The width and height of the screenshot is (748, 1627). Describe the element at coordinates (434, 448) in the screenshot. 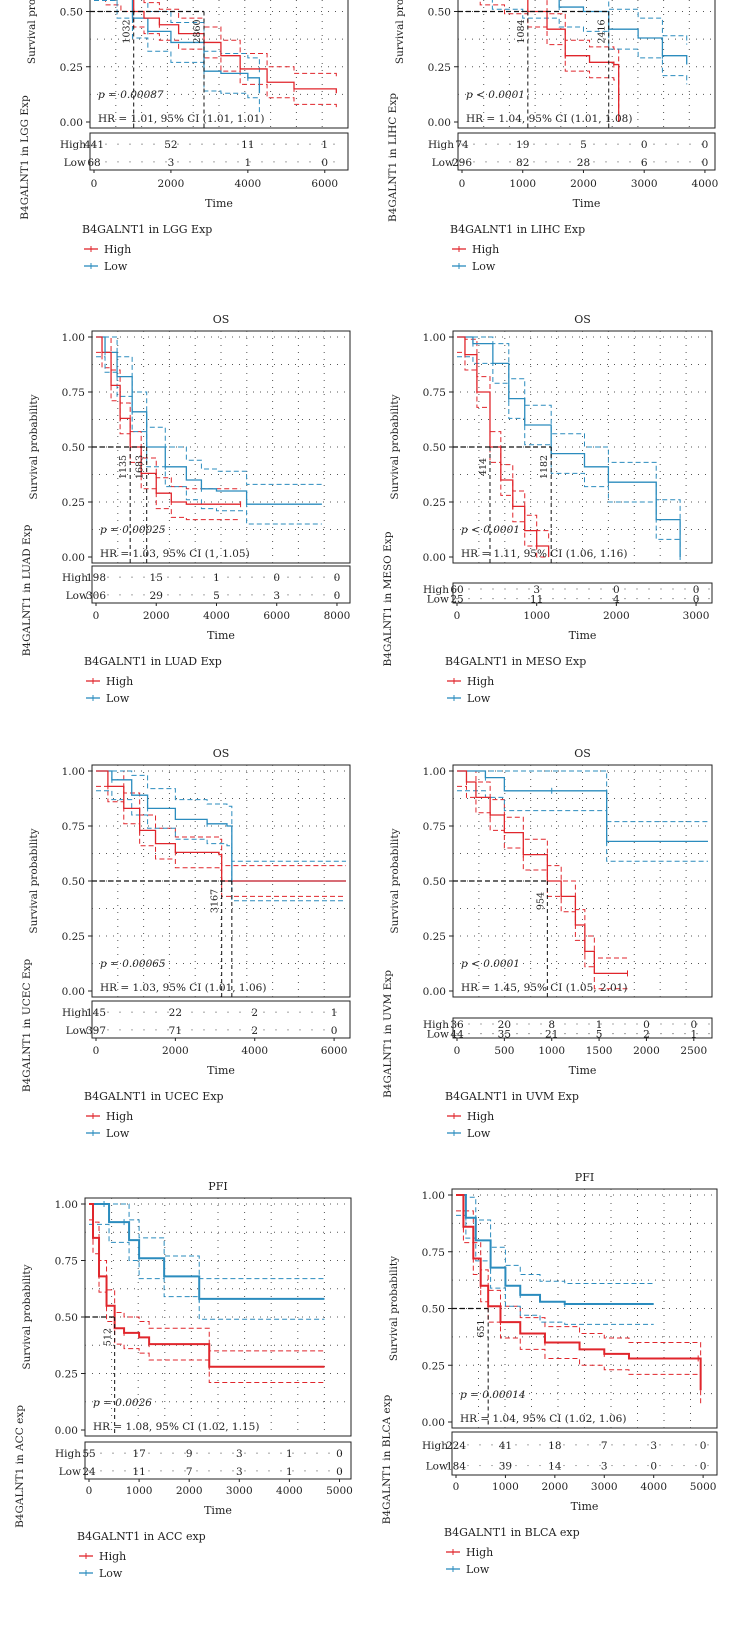

I see `y-tick-label: 0.50` at that location.